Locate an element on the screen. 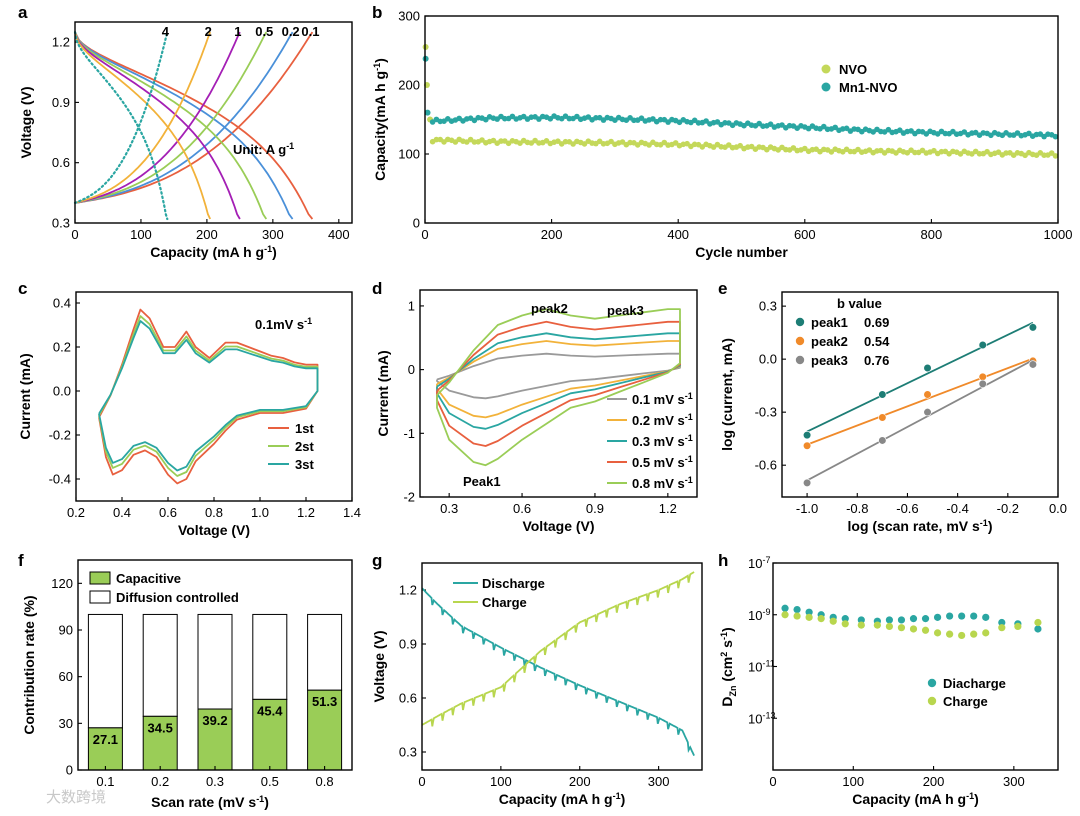 The image size is (1080, 816). rate-label-0.1: 0.1 is located at coordinates (310, 31).